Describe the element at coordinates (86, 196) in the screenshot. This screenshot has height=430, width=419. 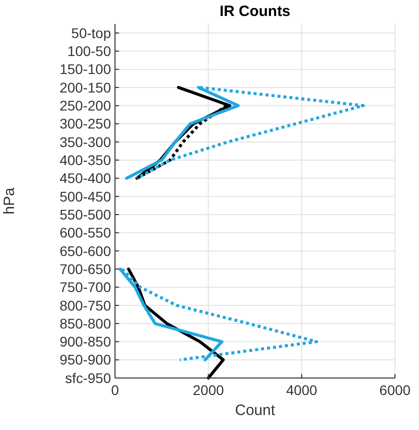
I see `y-tick-label: 500-450` at that location.